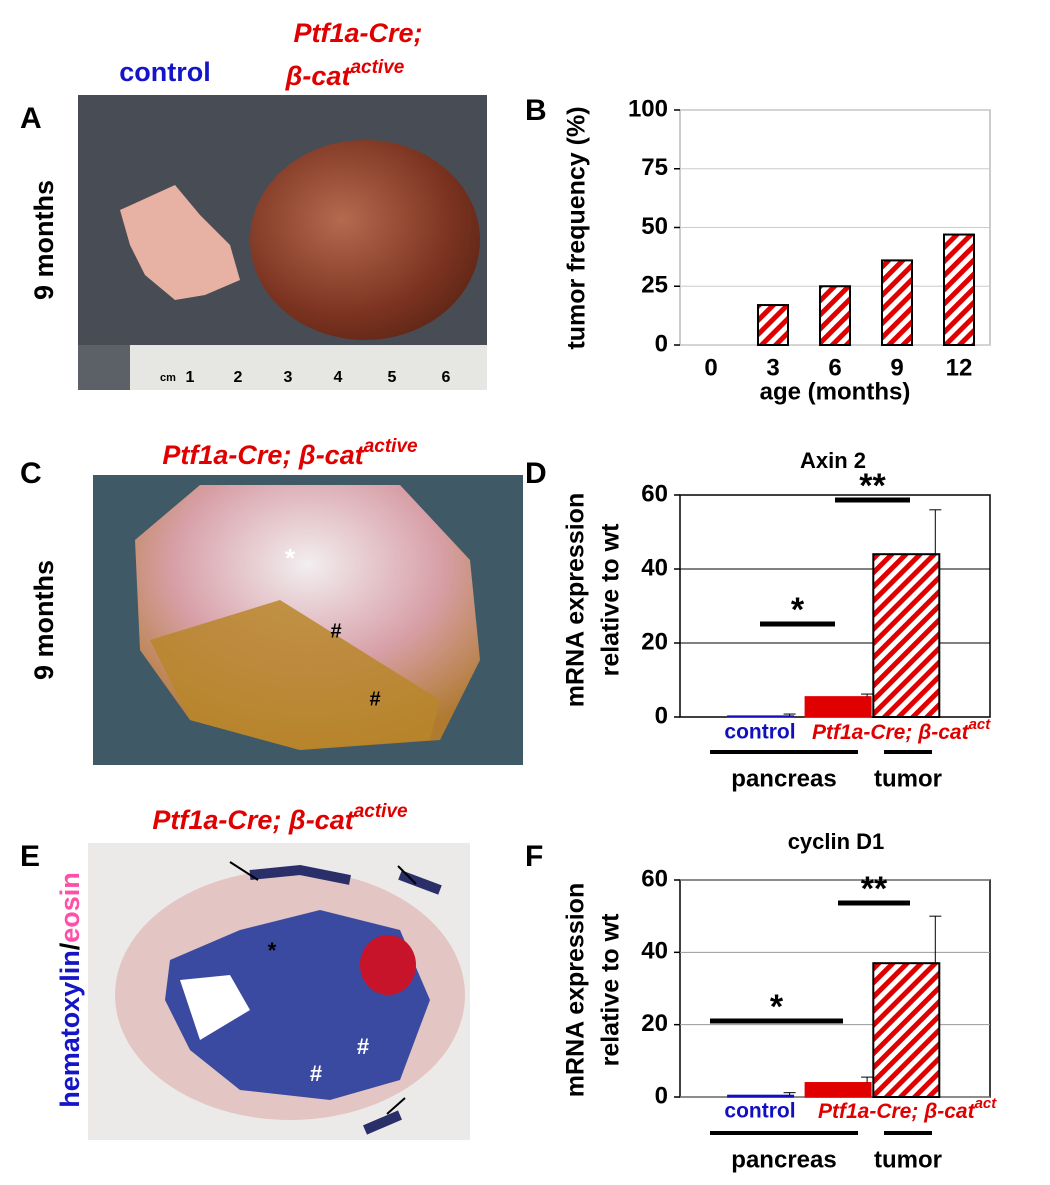 This screenshot has height=1185, width=1050. I want to click on stain-label: hematoxylin/eosin, so click(70, 990).